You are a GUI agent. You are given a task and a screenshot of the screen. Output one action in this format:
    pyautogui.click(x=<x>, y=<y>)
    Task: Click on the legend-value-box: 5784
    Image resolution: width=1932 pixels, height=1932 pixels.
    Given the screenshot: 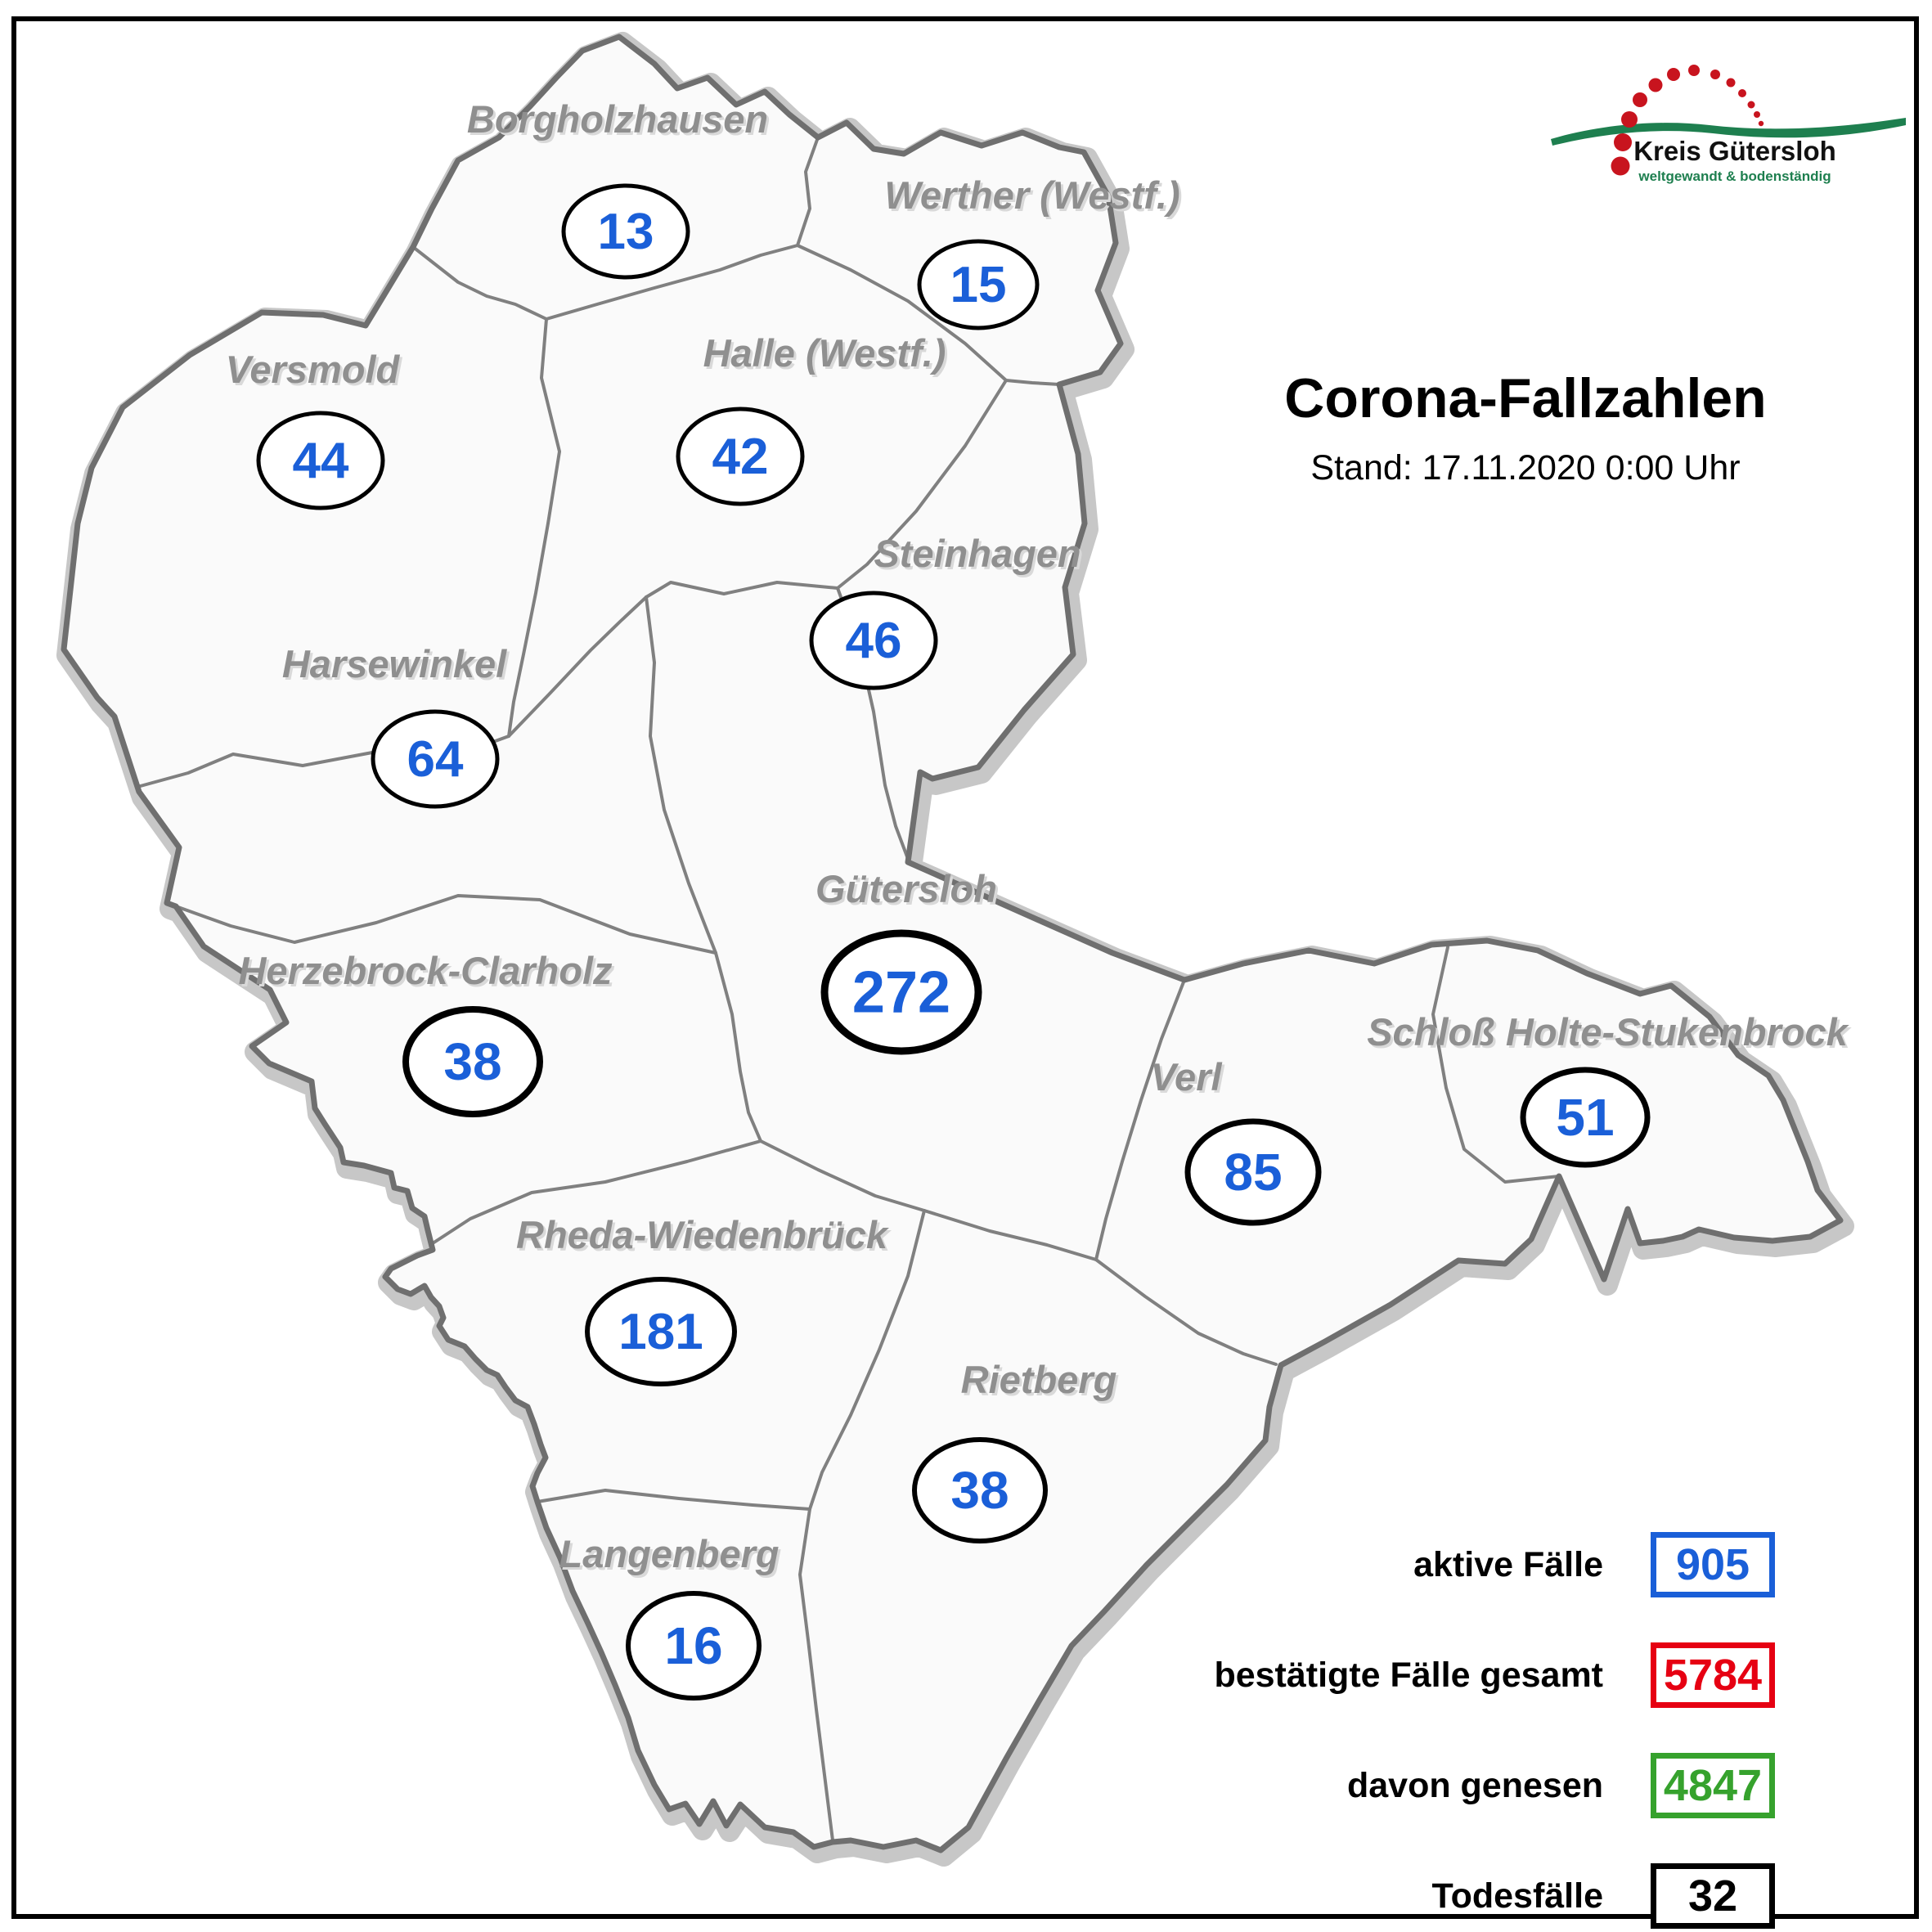 What is the action you would take?
    pyautogui.click(x=1713, y=1675)
    